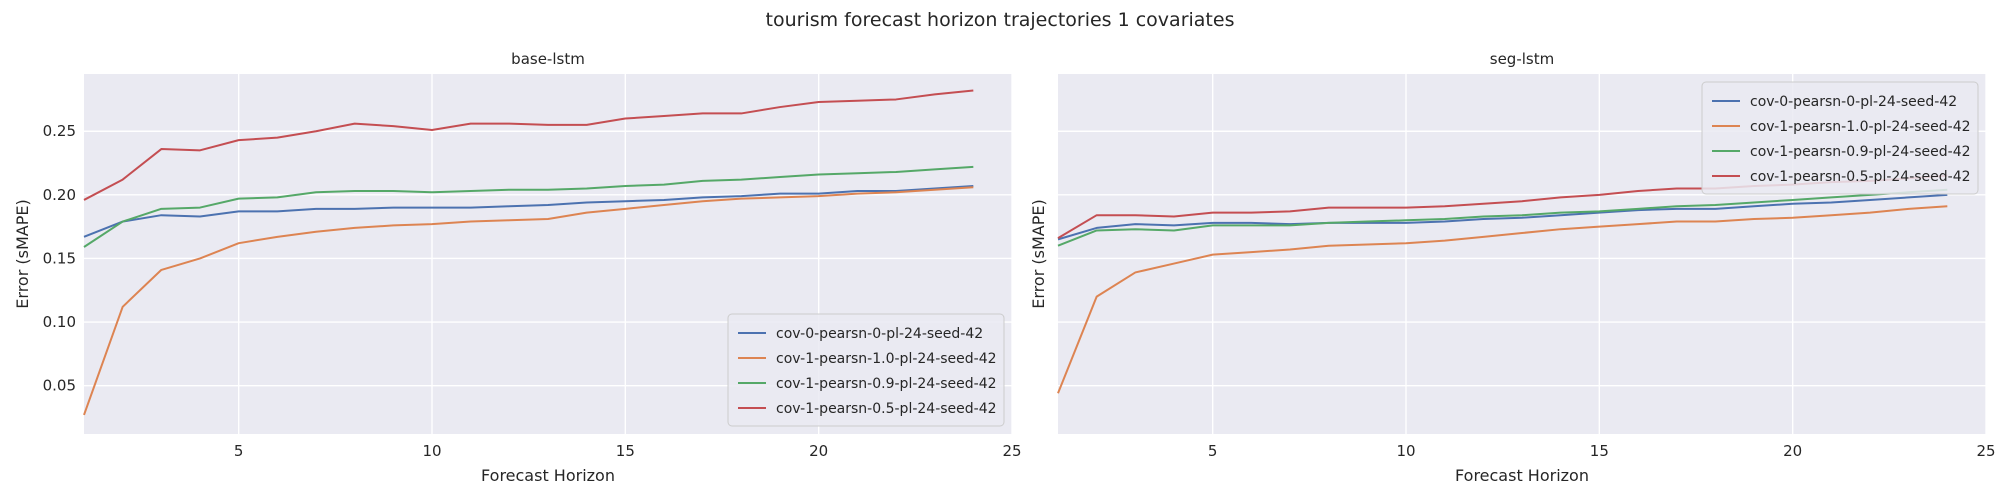 Image resolution: width=2000 pixels, height=500 pixels. What do you see at coordinates (59, 322) in the screenshot?
I see `y-tick-label: 0.10` at bounding box center [59, 322].